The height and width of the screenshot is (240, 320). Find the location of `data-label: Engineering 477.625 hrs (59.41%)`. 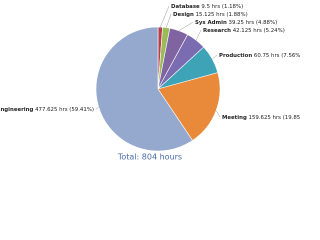

data-label: Engineering 477.625 hrs (59.41%) is located at coordinates (47, 110).